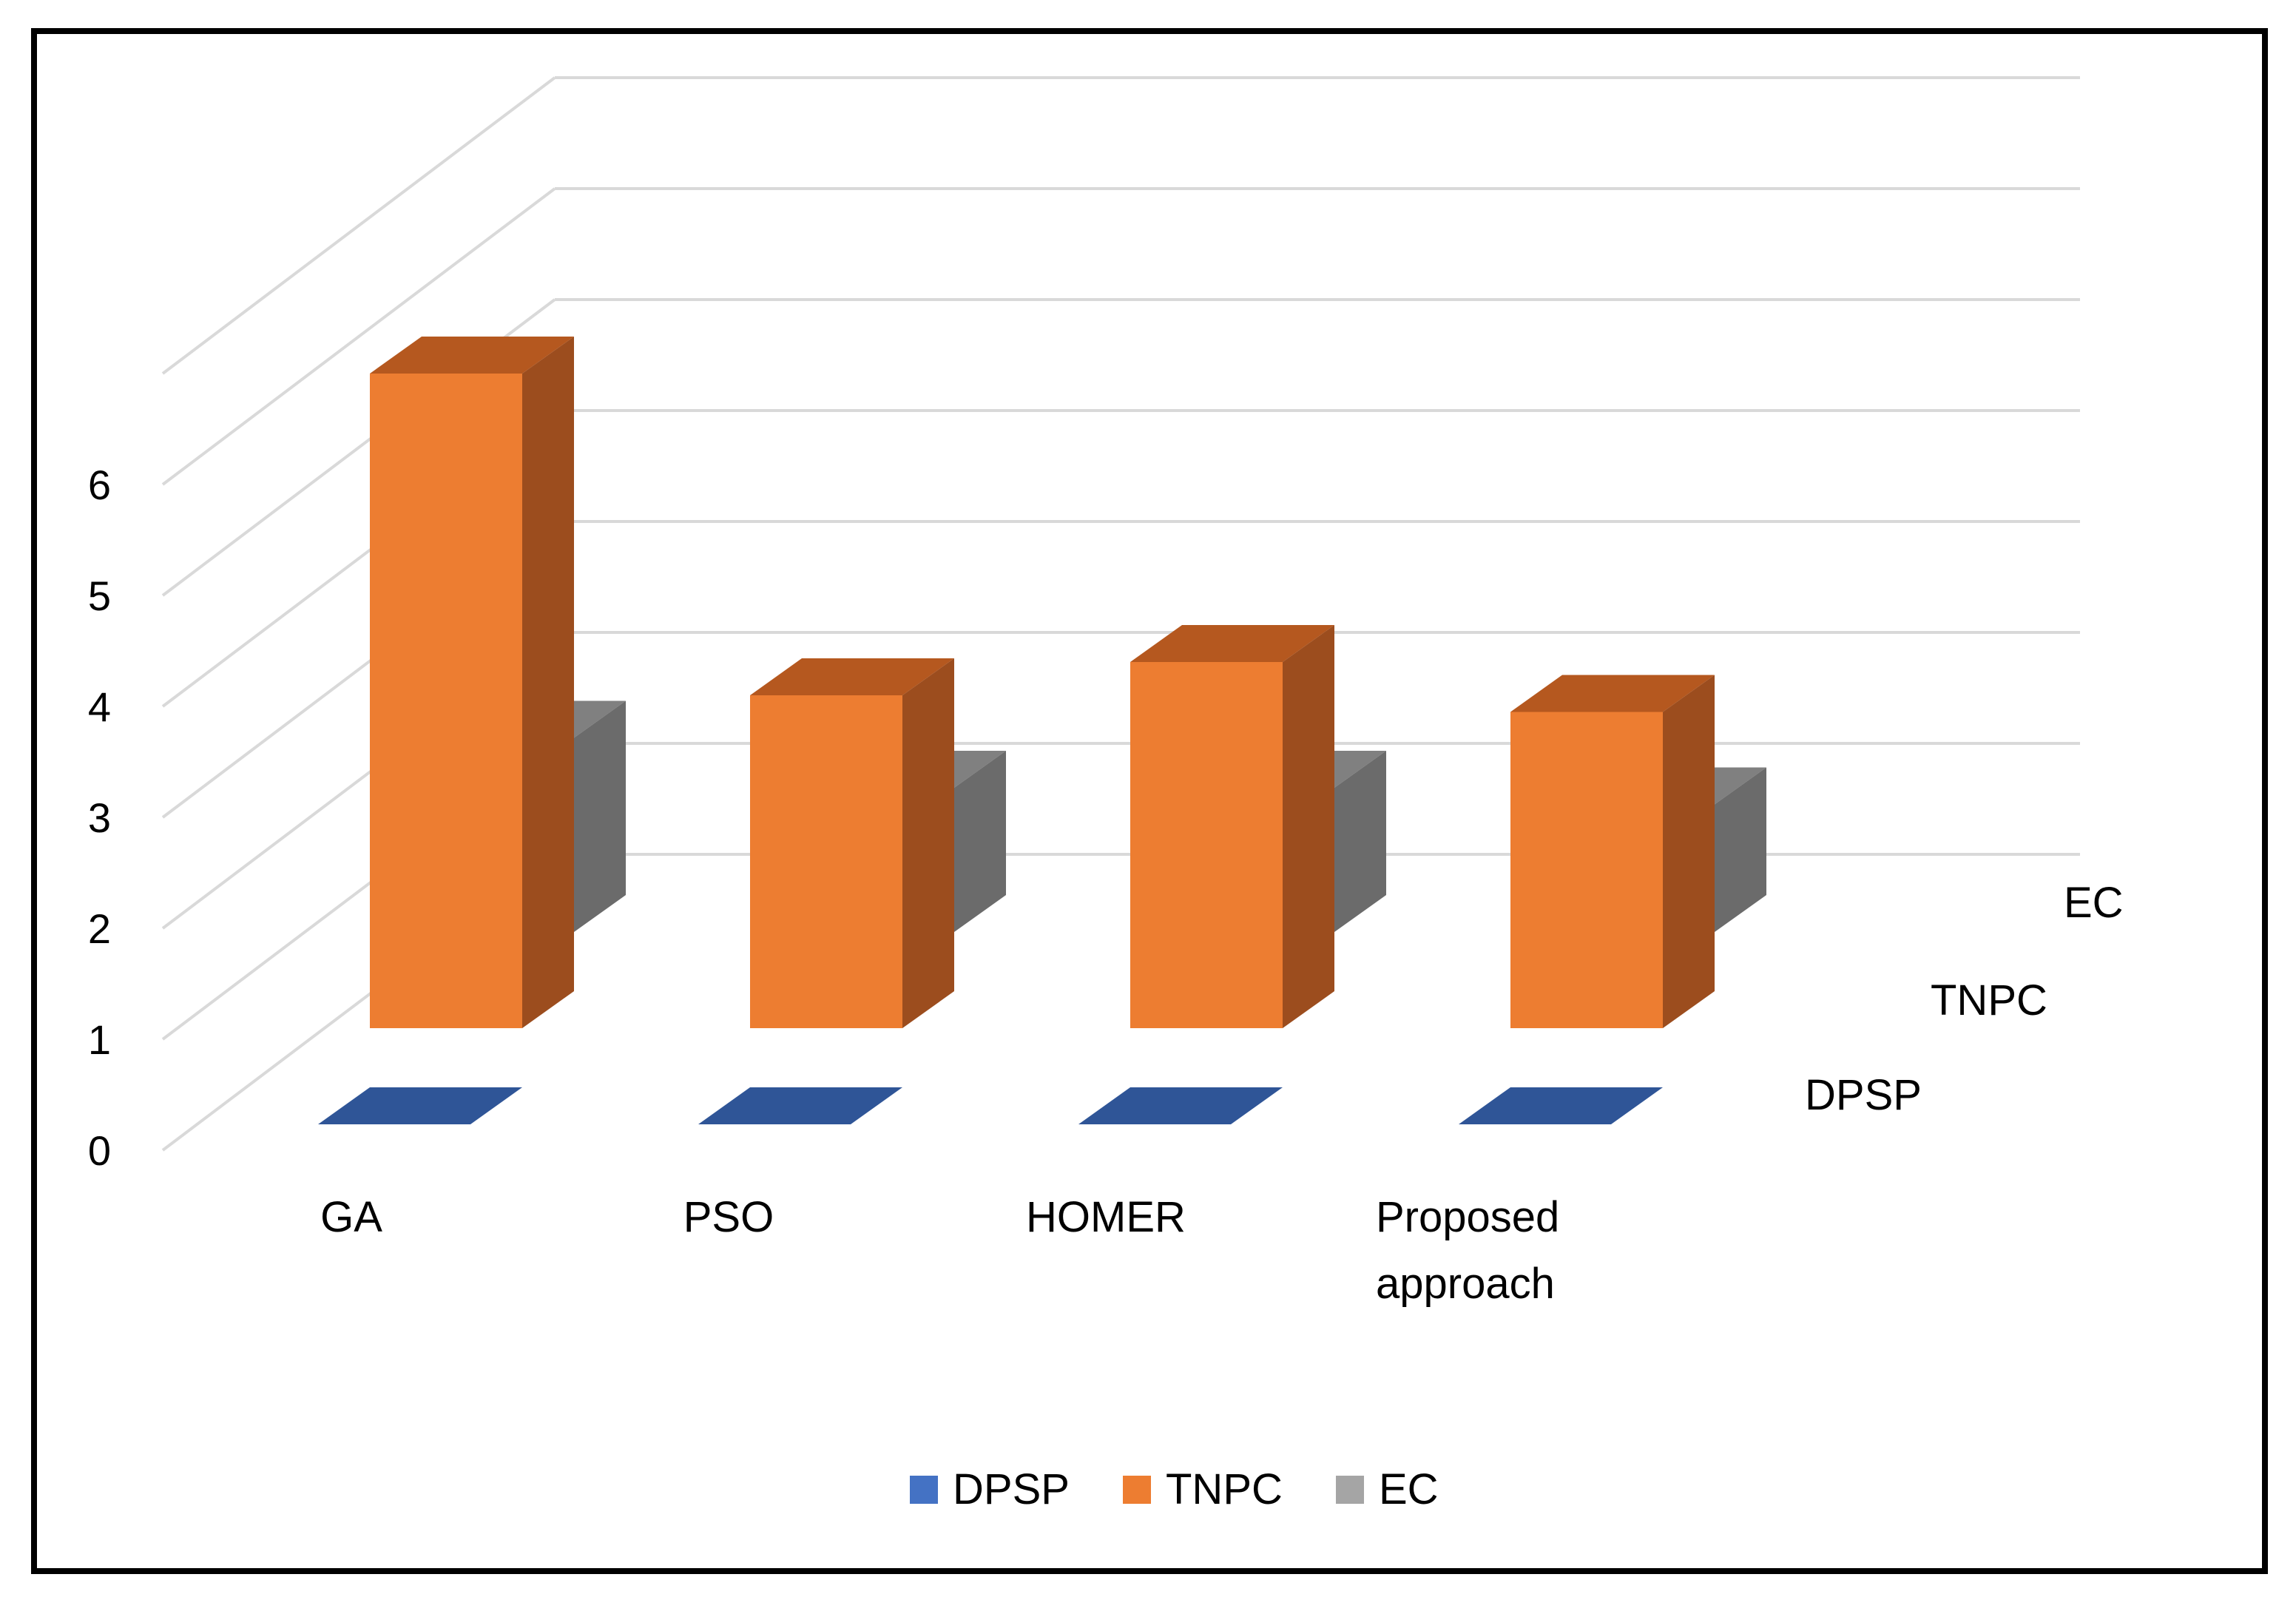 The height and width of the screenshot is (1614, 2296). I want to click on y-axis-ticks: 0 1 2 3 4 5 6, so click(99, 818).